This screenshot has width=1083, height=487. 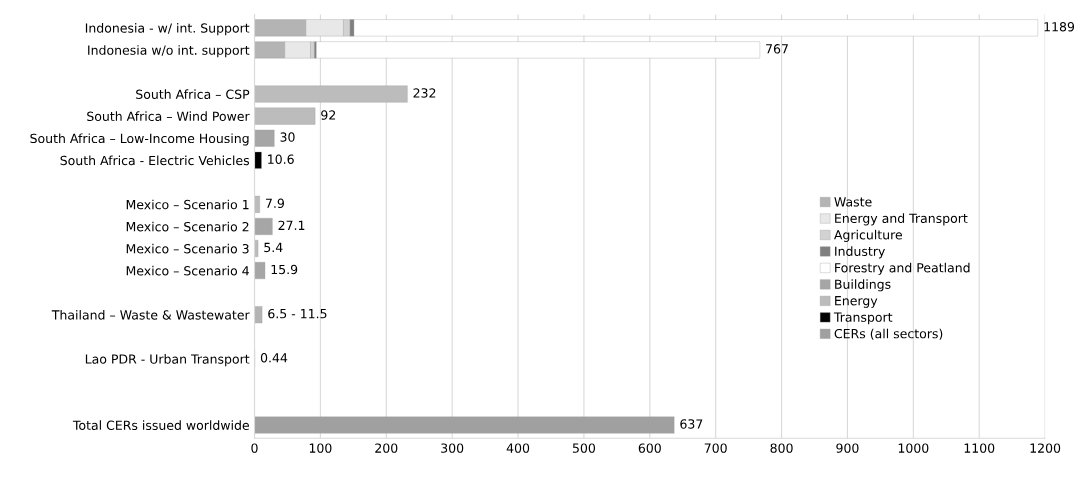 I want to click on legend-label: CERs (all sectors), so click(x=888, y=334).